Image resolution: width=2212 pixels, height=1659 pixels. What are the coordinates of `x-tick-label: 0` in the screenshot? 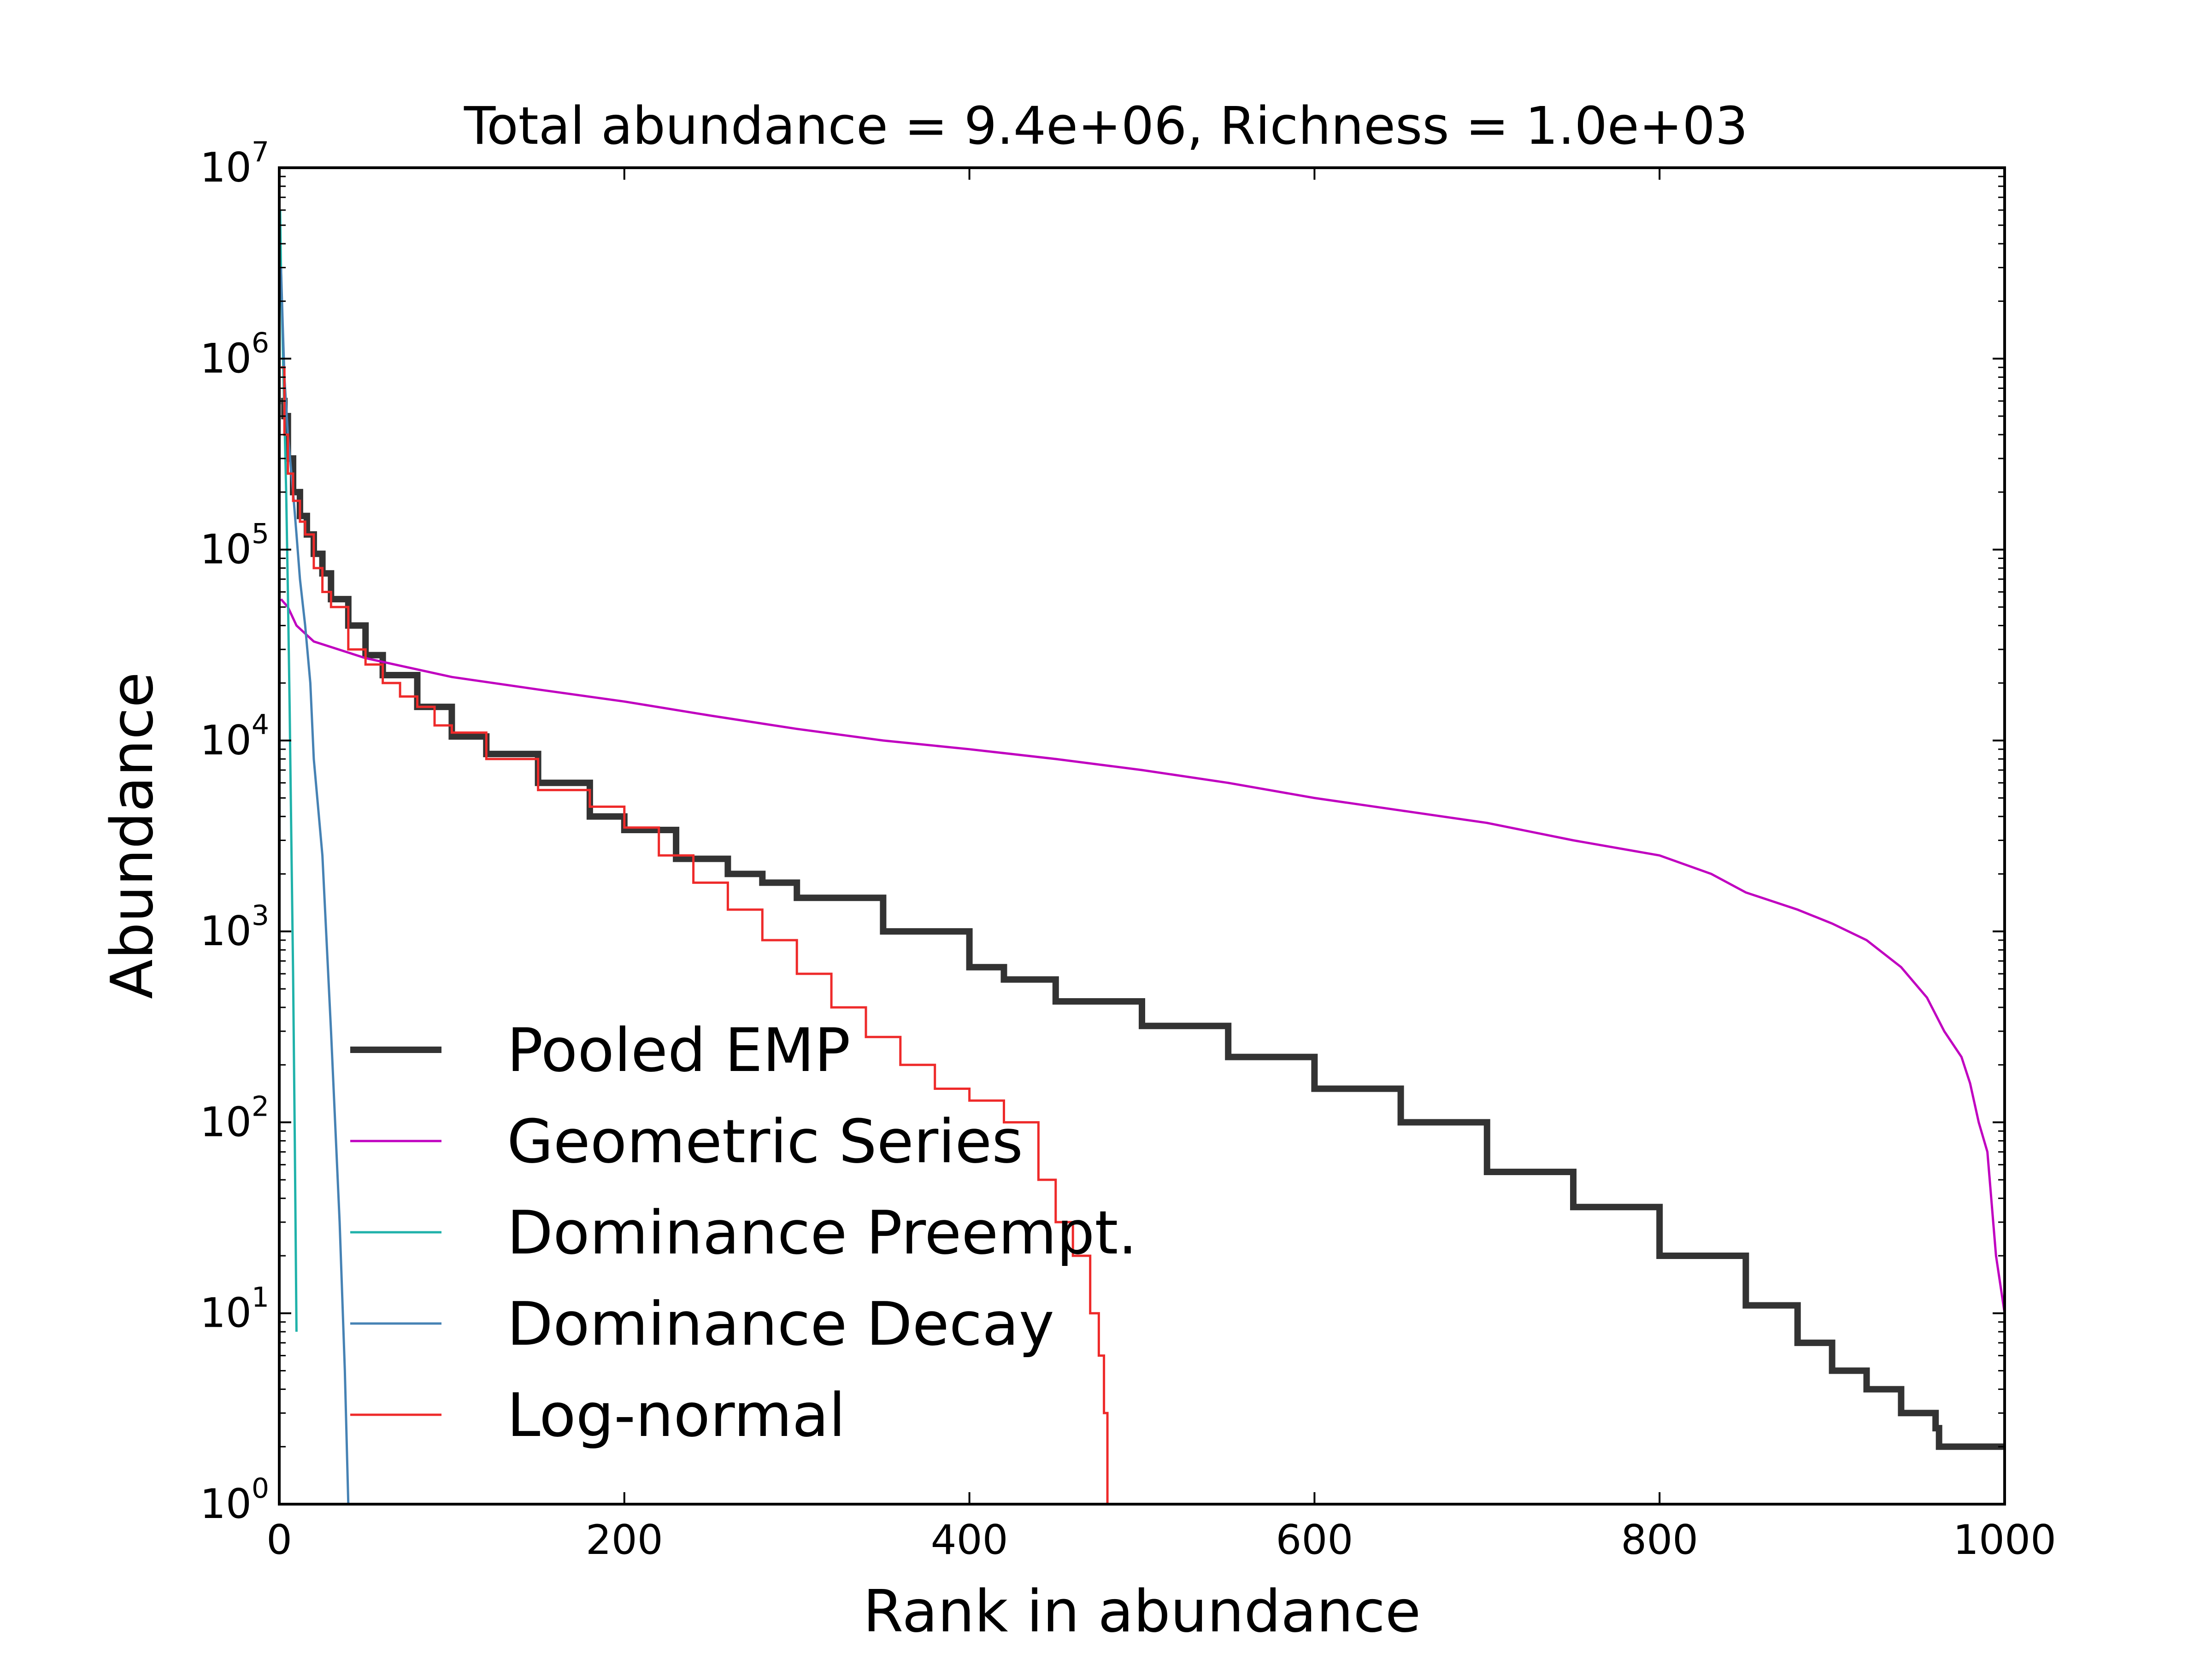 It's located at (279, 1540).